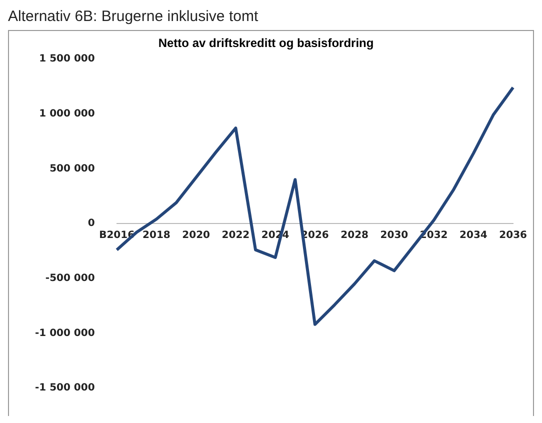  I want to click on y-tick-label: 0, so click(91, 224).